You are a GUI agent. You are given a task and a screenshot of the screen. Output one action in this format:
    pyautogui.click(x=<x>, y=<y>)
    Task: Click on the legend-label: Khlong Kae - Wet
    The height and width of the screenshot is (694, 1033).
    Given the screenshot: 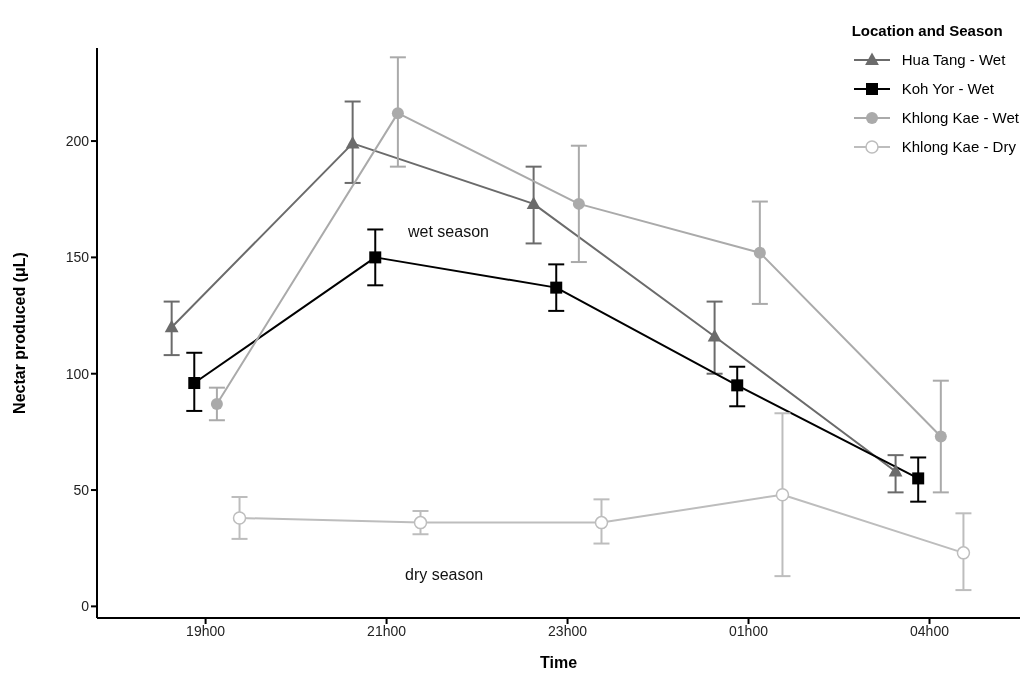 What is the action you would take?
    pyautogui.click(x=960, y=117)
    